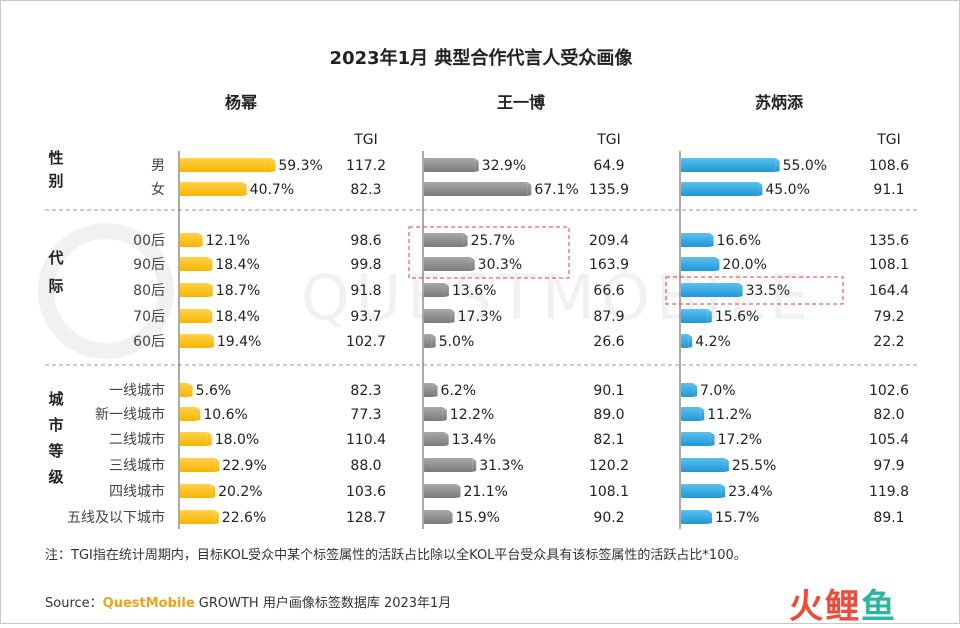  Describe the element at coordinates (474, 440) in the screenshot. I see `data-label: 13.4%` at that location.